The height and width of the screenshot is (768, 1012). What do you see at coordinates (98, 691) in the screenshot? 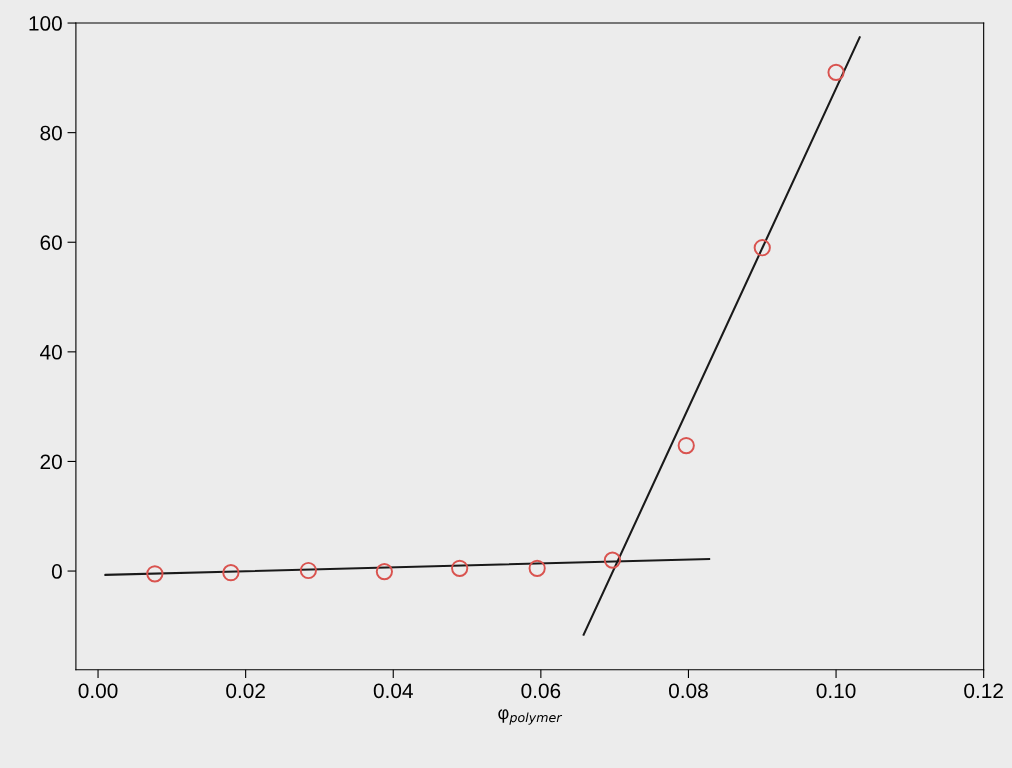
I see `x-tick-label: 0.00` at bounding box center [98, 691].